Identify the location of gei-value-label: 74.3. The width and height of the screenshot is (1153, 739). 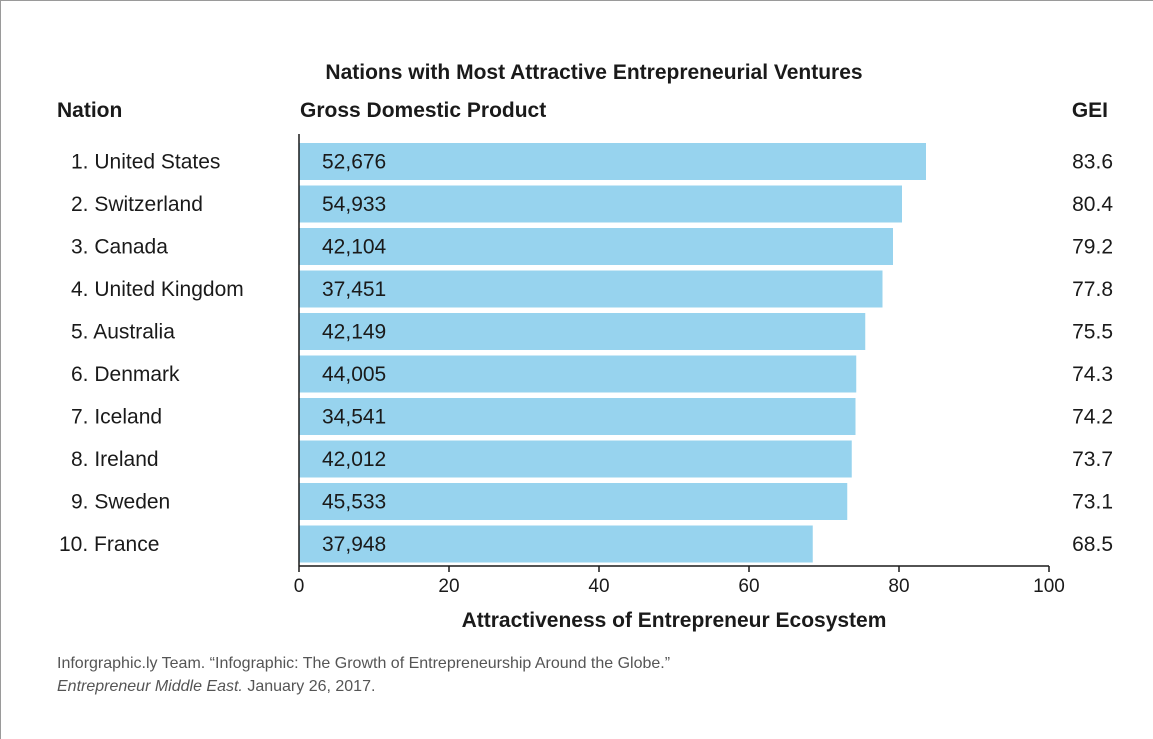
(1092, 374).